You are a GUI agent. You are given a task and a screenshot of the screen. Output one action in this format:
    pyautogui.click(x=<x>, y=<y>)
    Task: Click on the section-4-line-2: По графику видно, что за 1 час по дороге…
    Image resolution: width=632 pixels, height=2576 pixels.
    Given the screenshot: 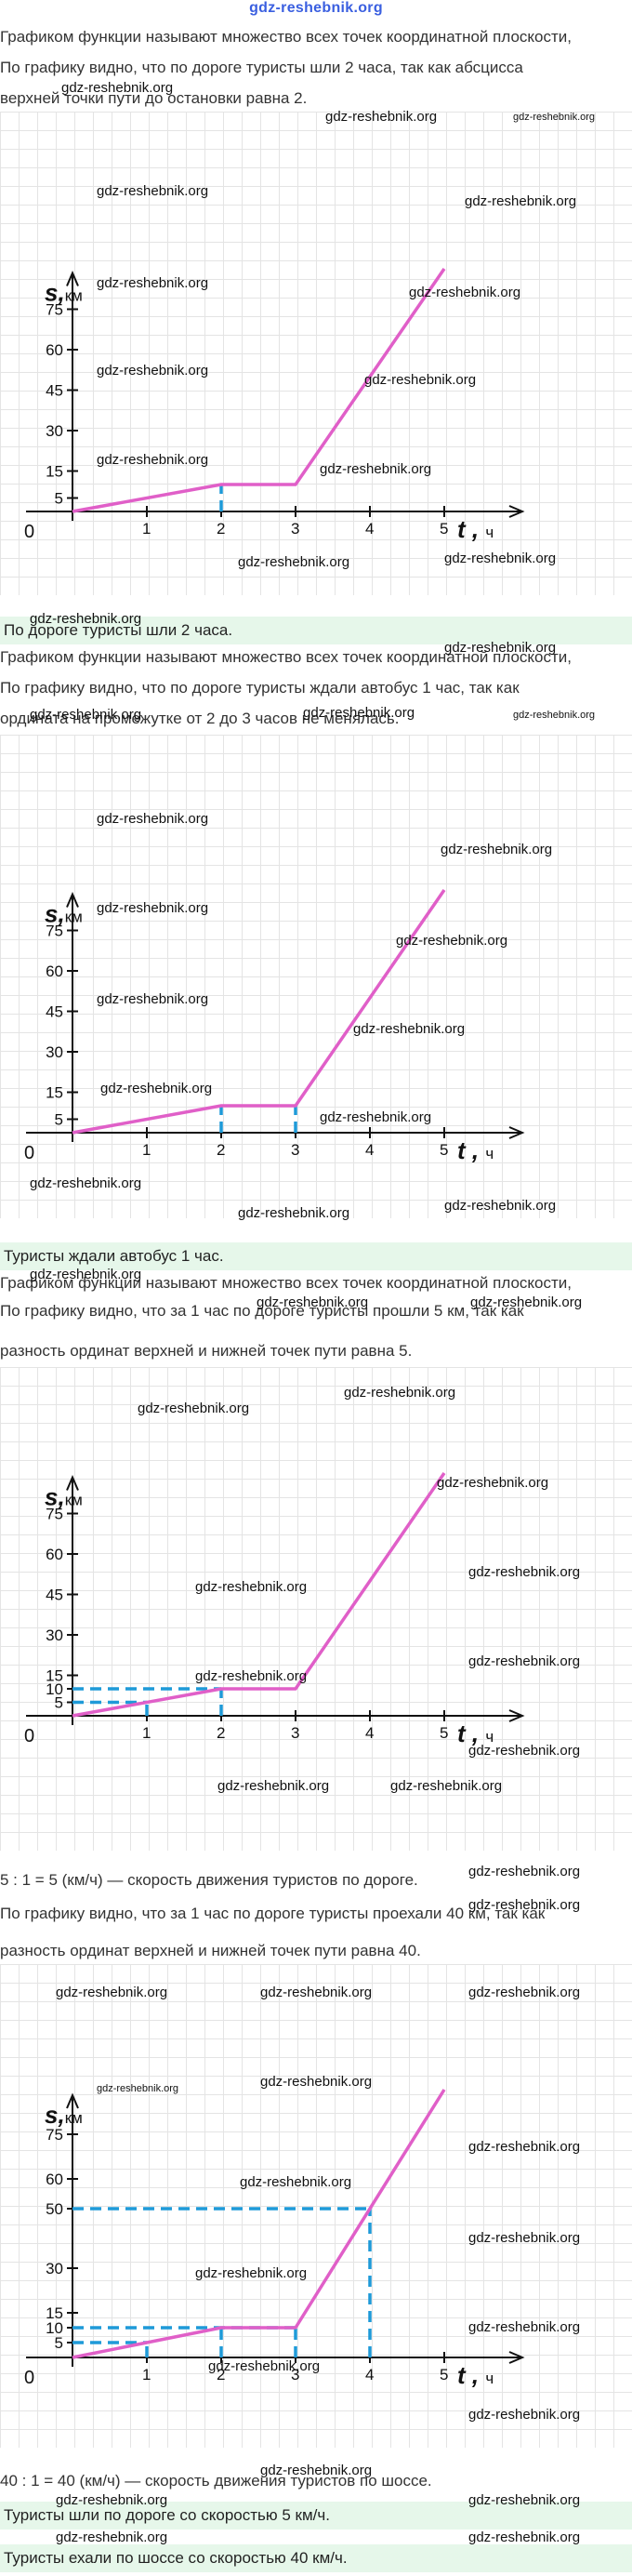 What is the action you would take?
    pyautogui.click(x=273, y=1913)
    